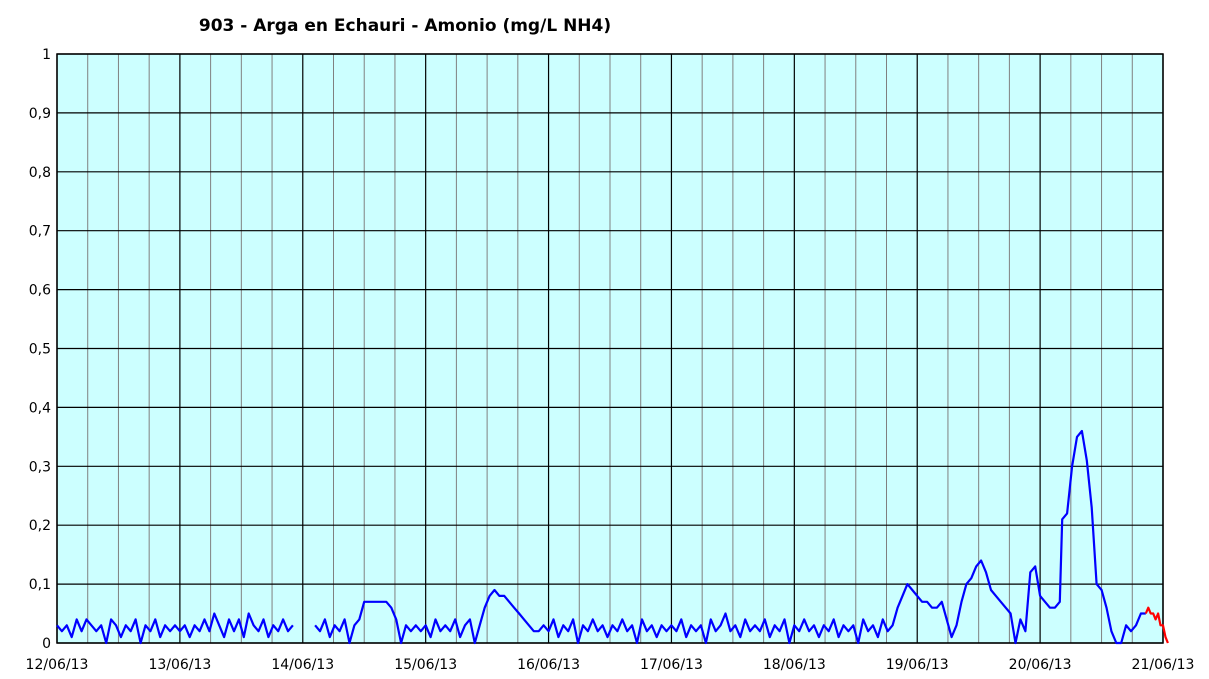 Image resolution: width=1209 pixels, height=679 pixels. Describe the element at coordinates (40, 173) in the screenshot. I see `y-tick-label: 0,8` at that location.